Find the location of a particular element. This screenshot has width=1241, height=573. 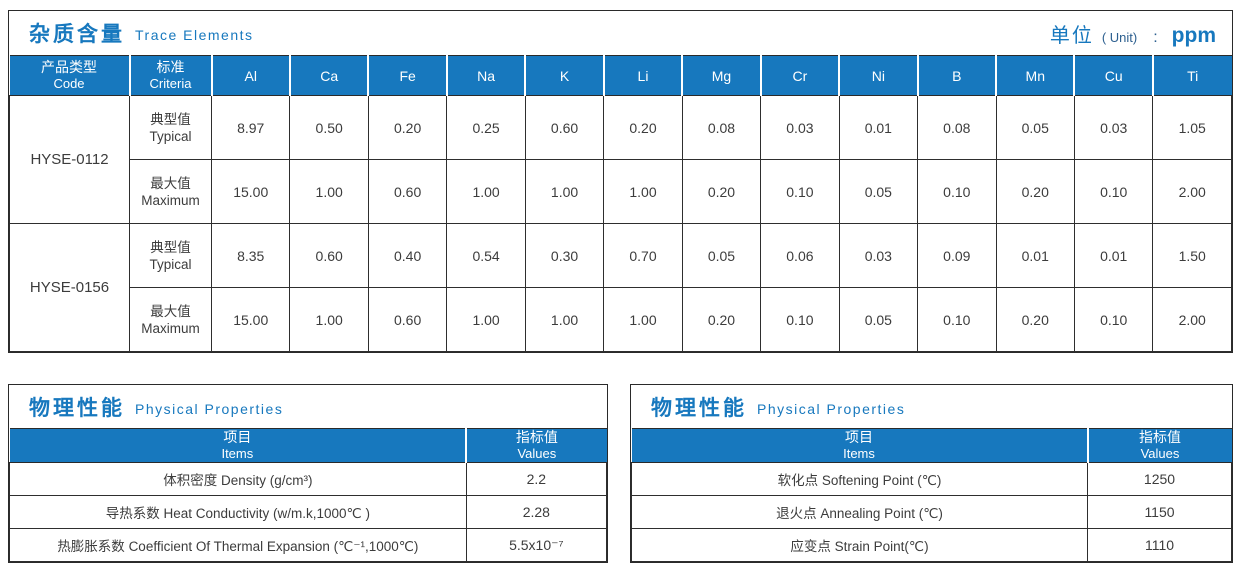

value-cell: 2.00 is located at coordinates (1192, 191).